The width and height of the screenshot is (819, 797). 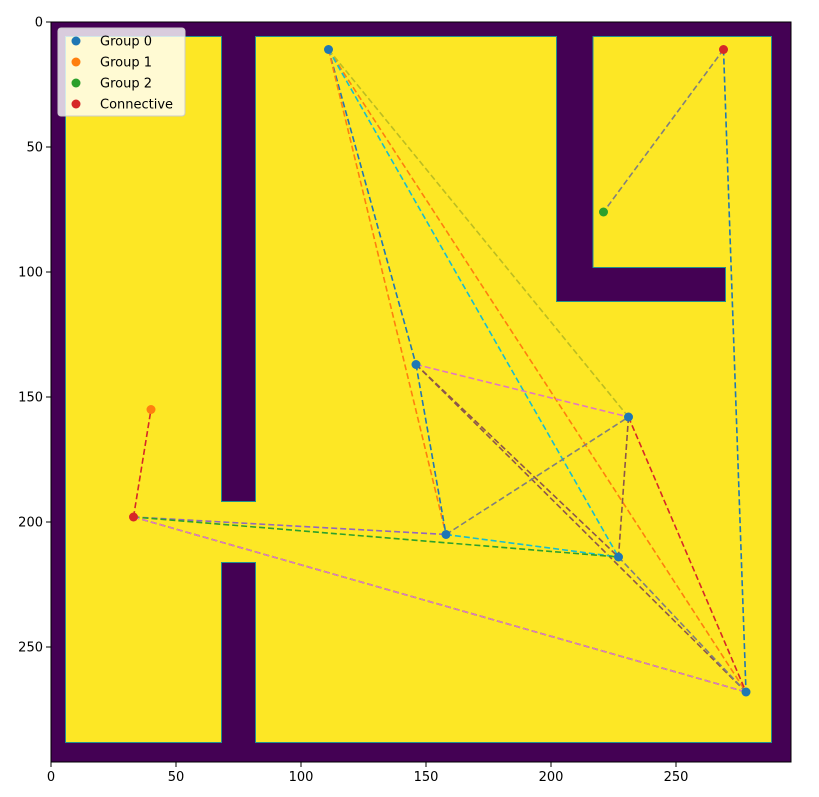 I want to click on y-tick-label: 200, so click(x=30, y=523).